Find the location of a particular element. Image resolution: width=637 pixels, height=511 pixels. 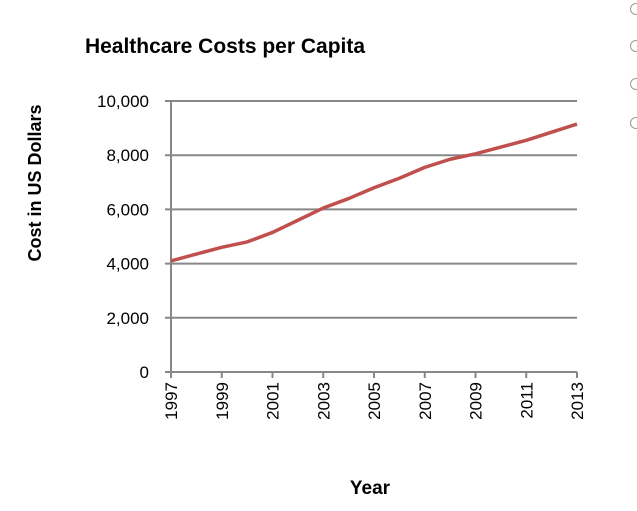

y-axis-label: Cost in US Dollars is located at coordinates (35, 182).